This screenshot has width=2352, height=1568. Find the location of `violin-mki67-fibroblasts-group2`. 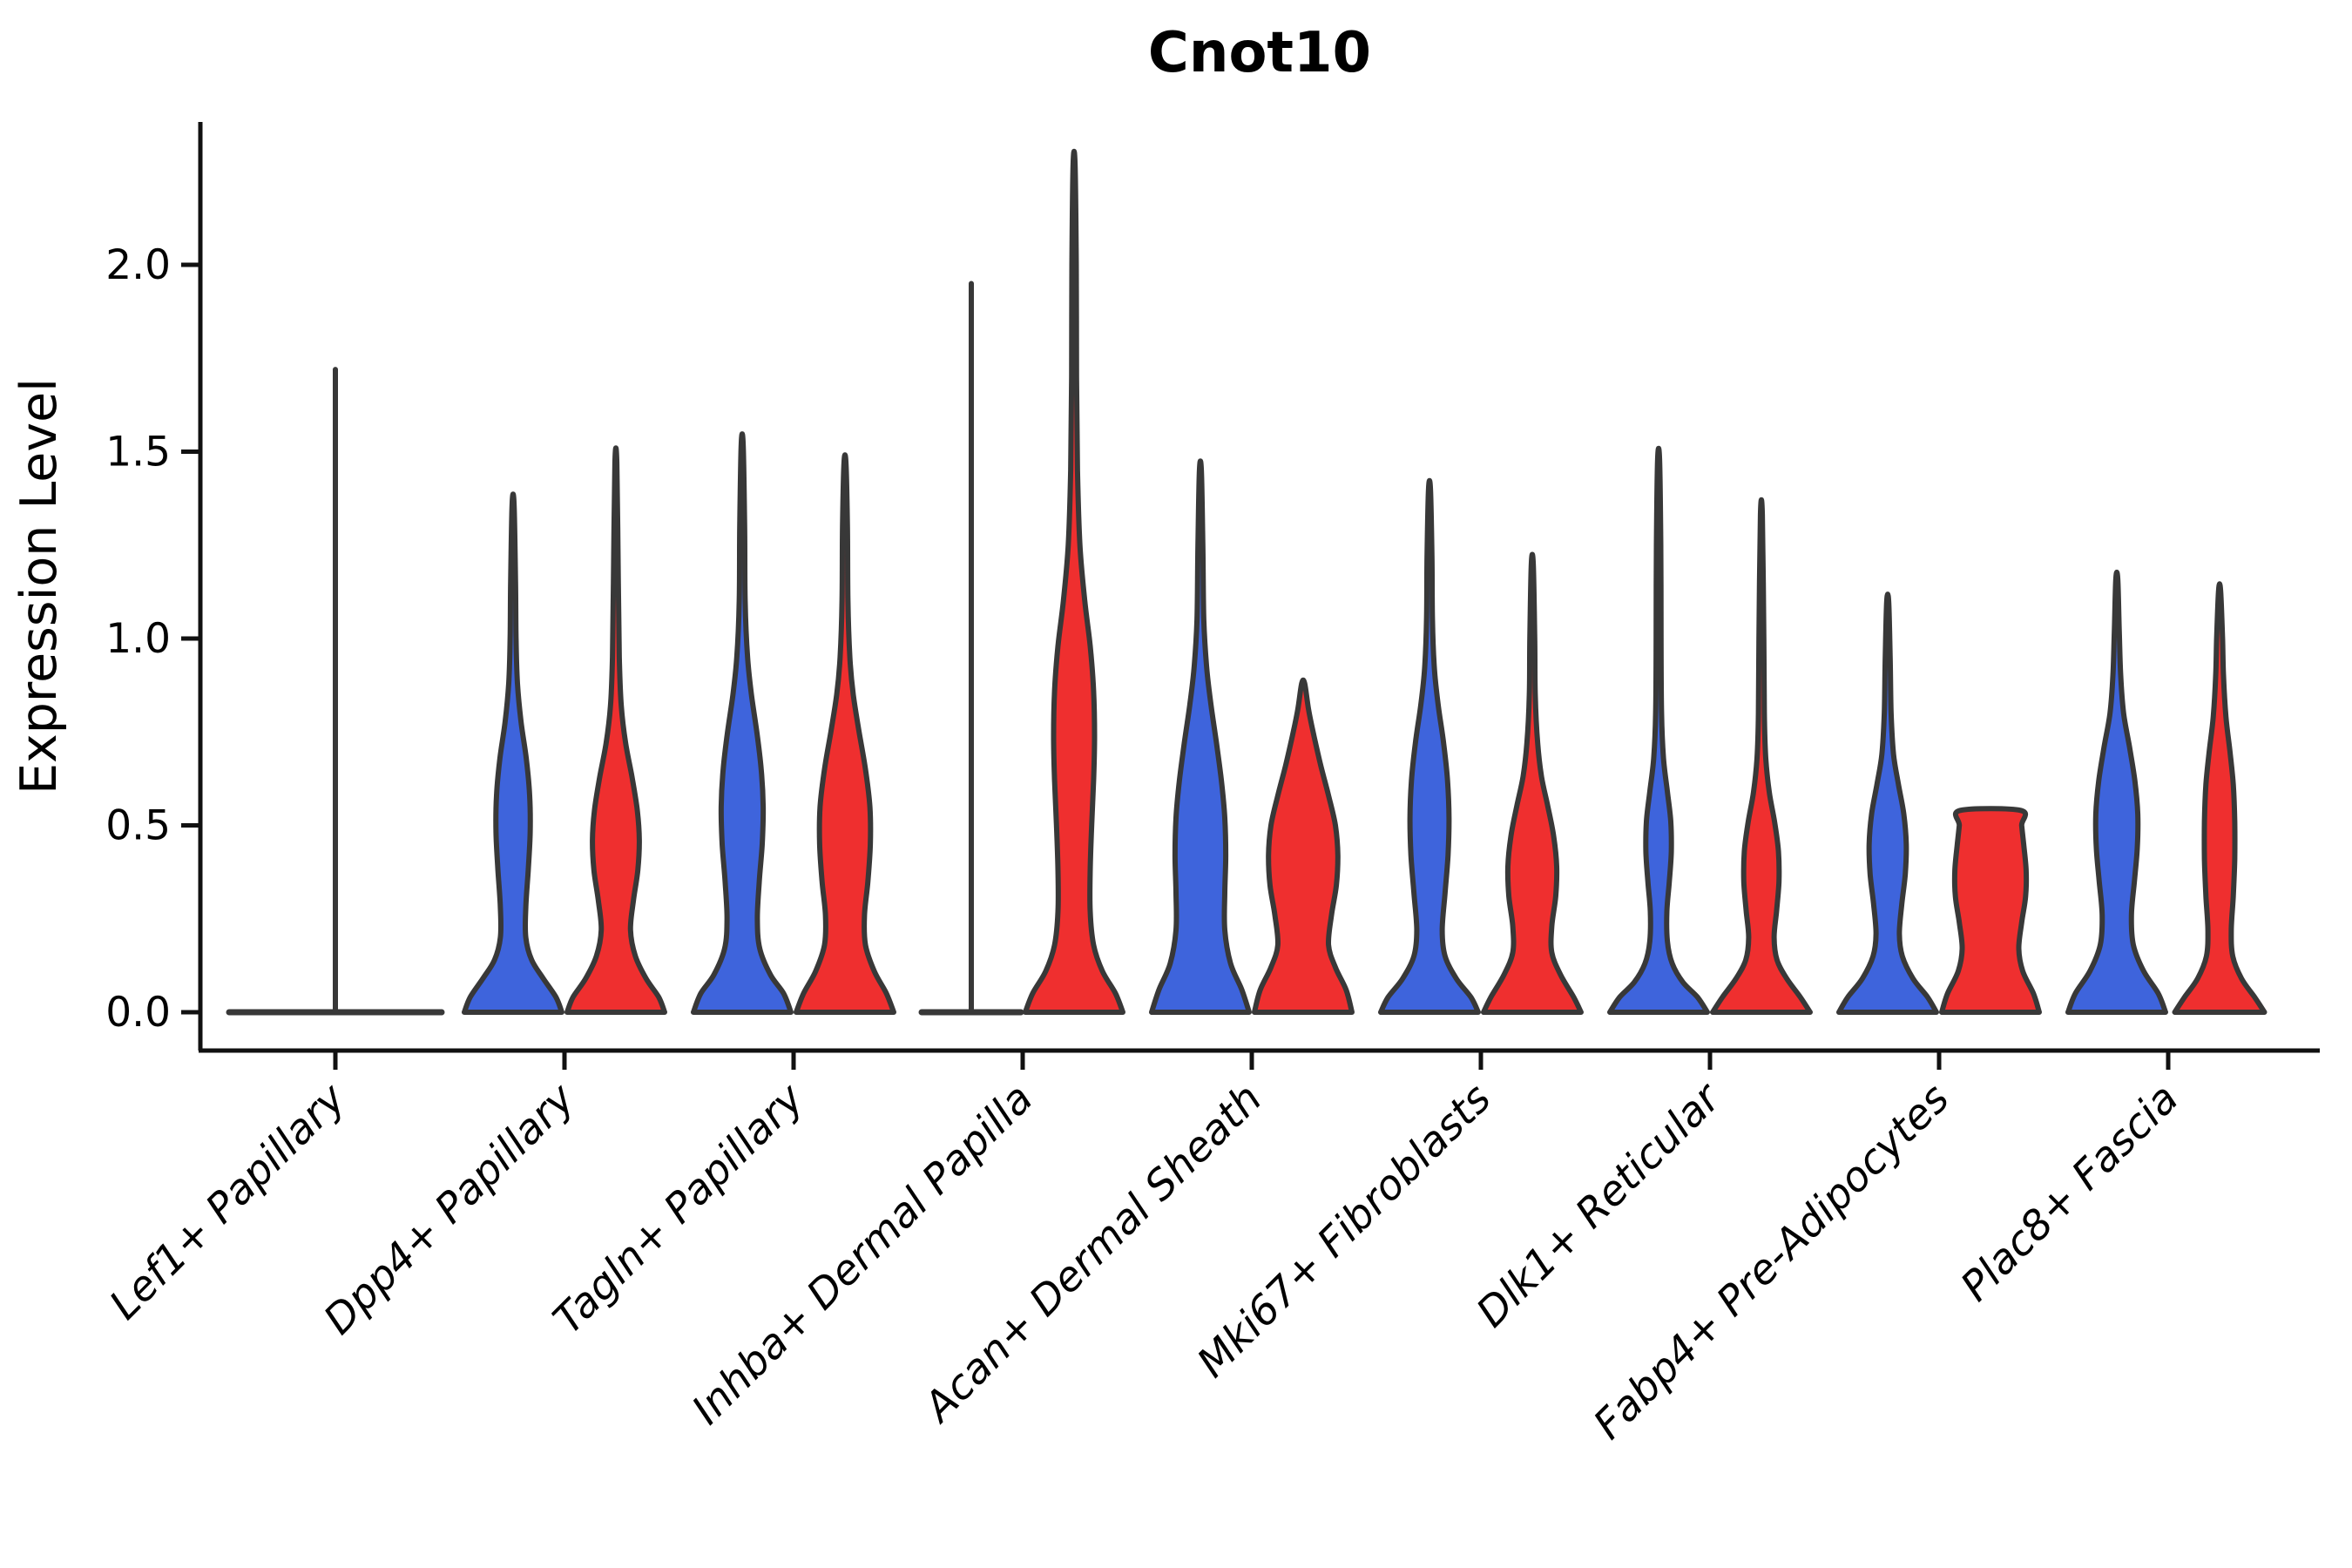

violin-mki67-fibroblasts-group2 is located at coordinates (1532, 783).